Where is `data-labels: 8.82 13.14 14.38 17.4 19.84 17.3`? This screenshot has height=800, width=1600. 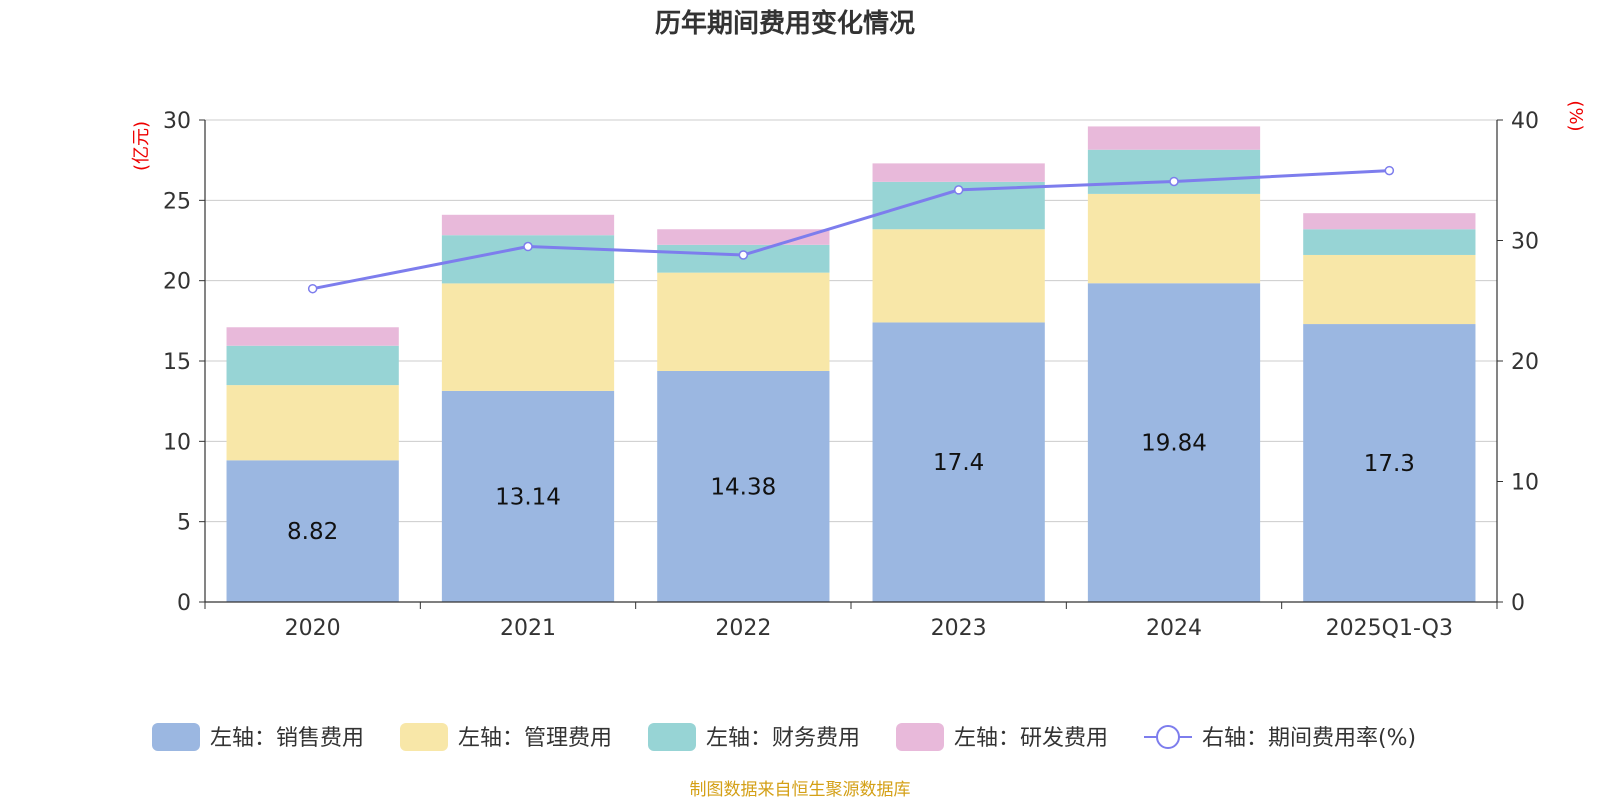 data-labels: 8.82 13.14 14.38 17.4 19.84 17.3 is located at coordinates (851, 488).